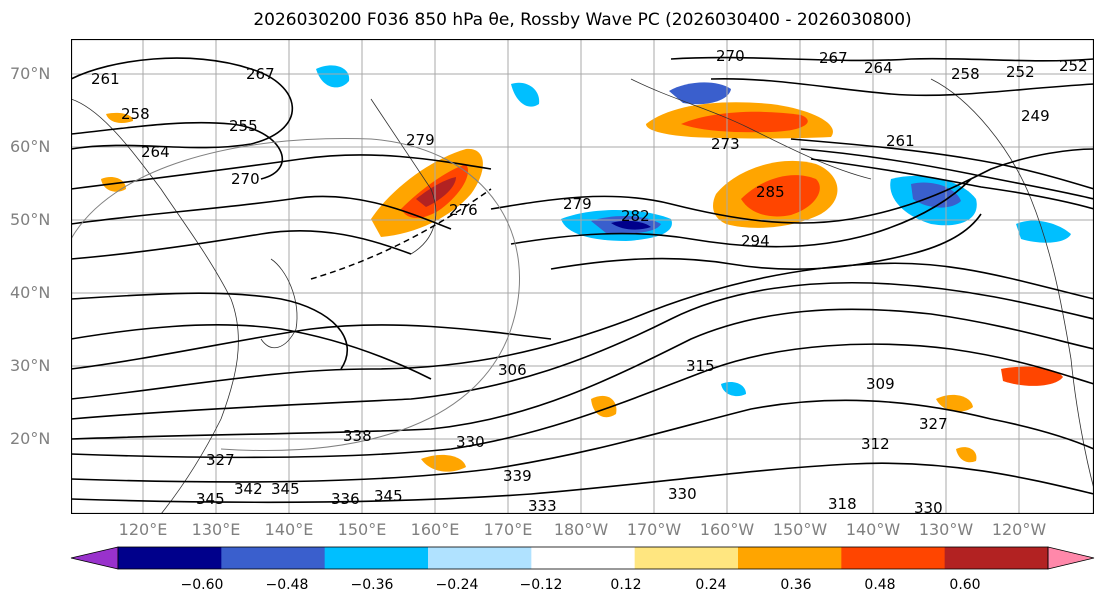  What do you see at coordinates (30, 365) in the screenshot?
I see `lat-label: 30°N` at bounding box center [30, 365].